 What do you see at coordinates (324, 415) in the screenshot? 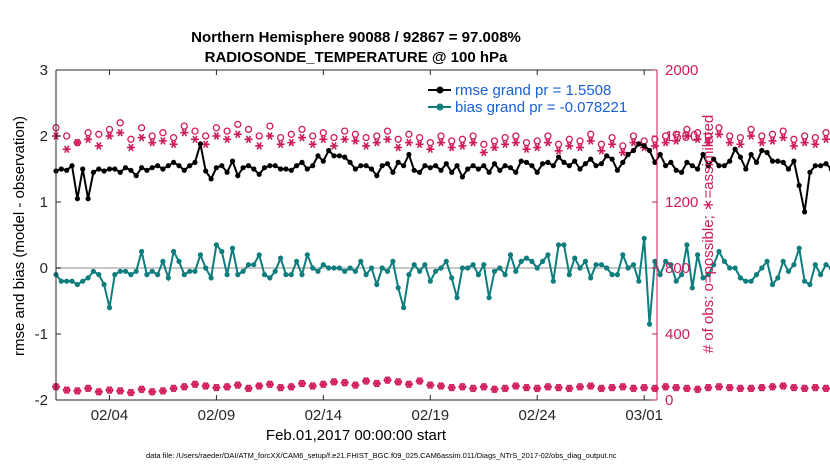
I see `x-tick-label: 02/14` at bounding box center [324, 415].